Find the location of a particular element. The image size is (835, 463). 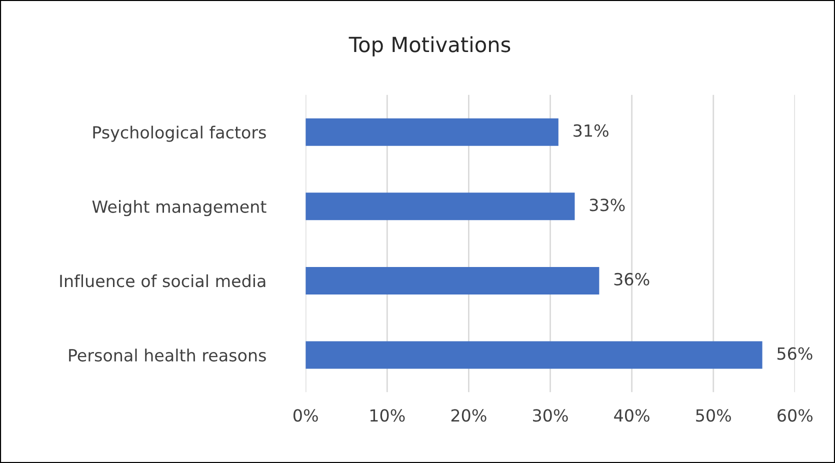

data-label: 56% is located at coordinates (794, 353).